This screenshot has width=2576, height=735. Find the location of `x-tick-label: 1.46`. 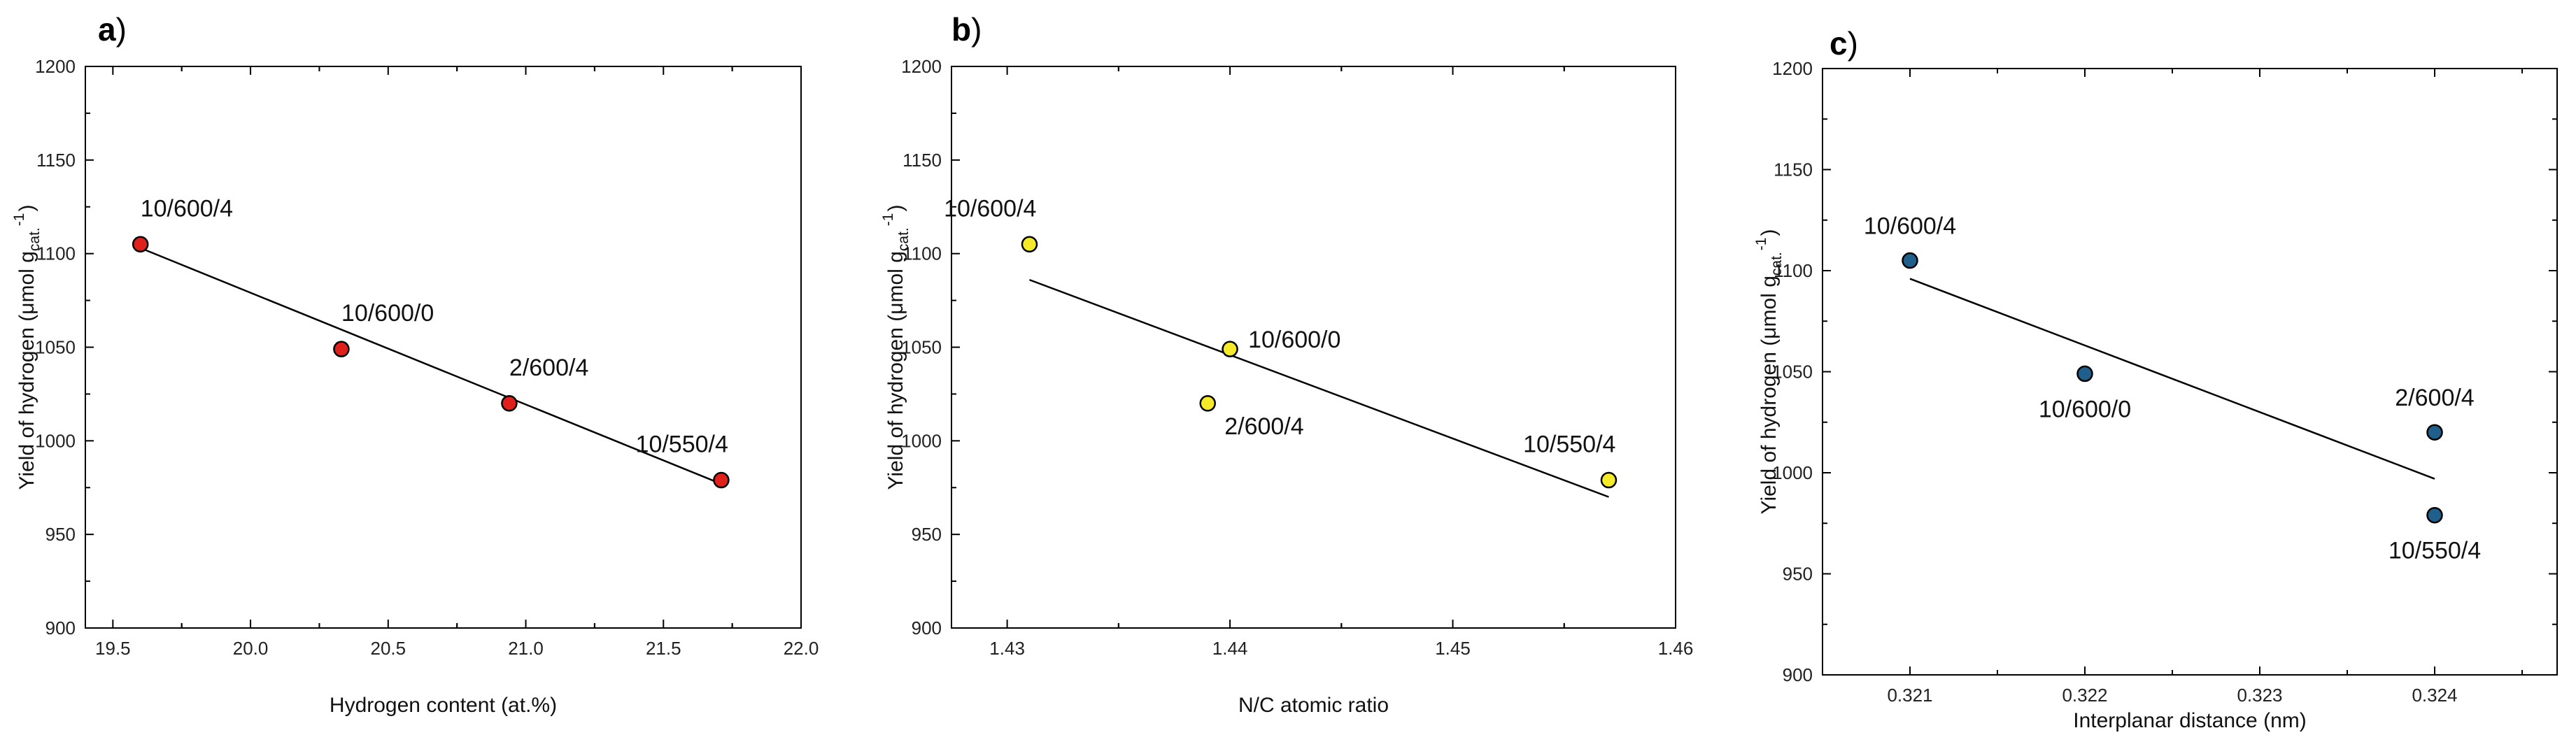

x-tick-label: 1.46 is located at coordinates (1676, 648).